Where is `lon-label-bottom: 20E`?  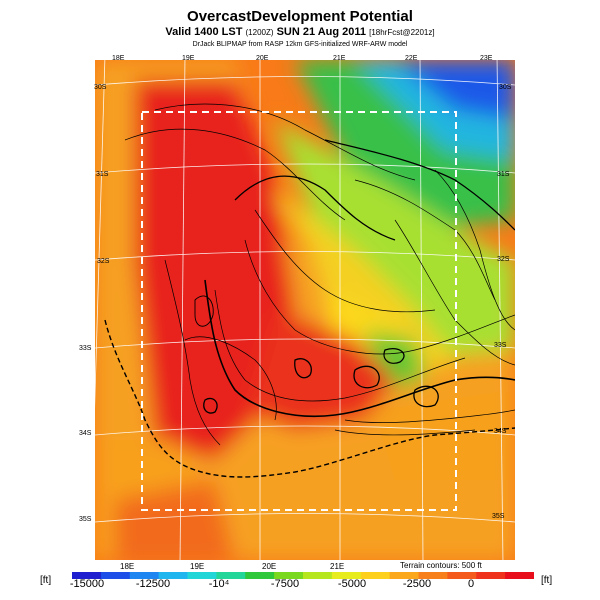 lon-label-bottom: 20E is located at coordinates (269, 566).